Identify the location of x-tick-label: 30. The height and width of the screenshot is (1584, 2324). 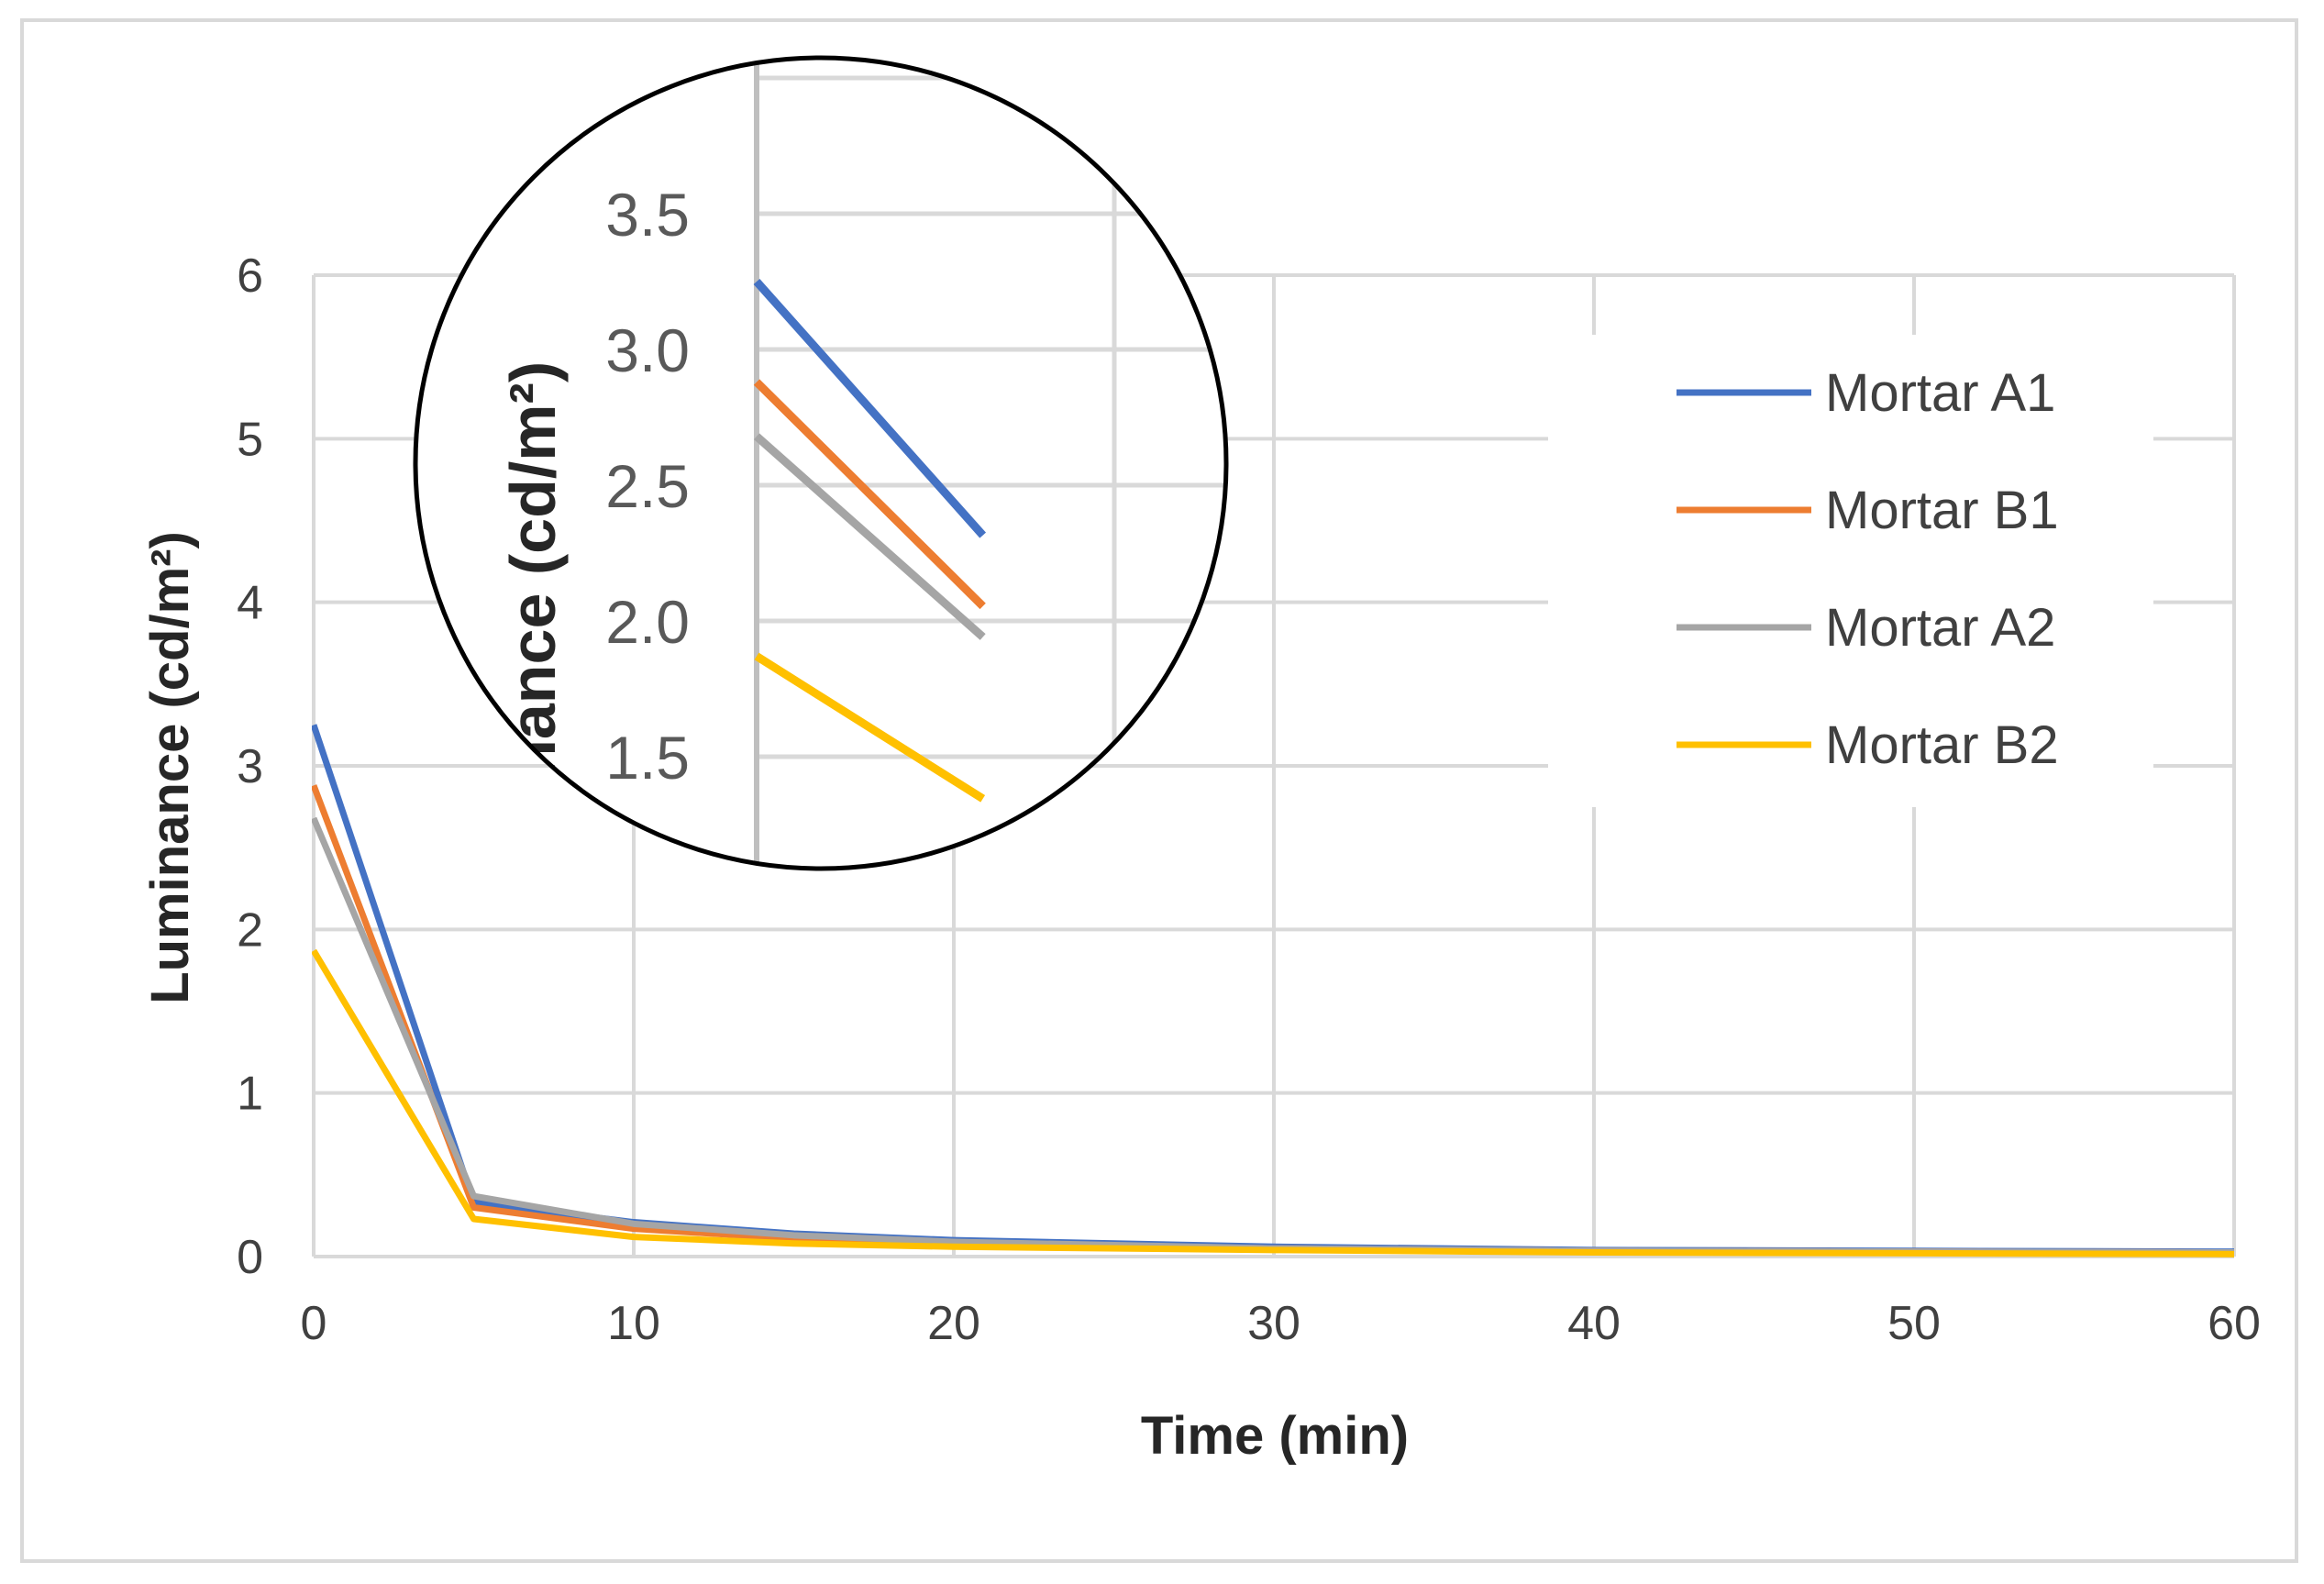
(1273, 1323).